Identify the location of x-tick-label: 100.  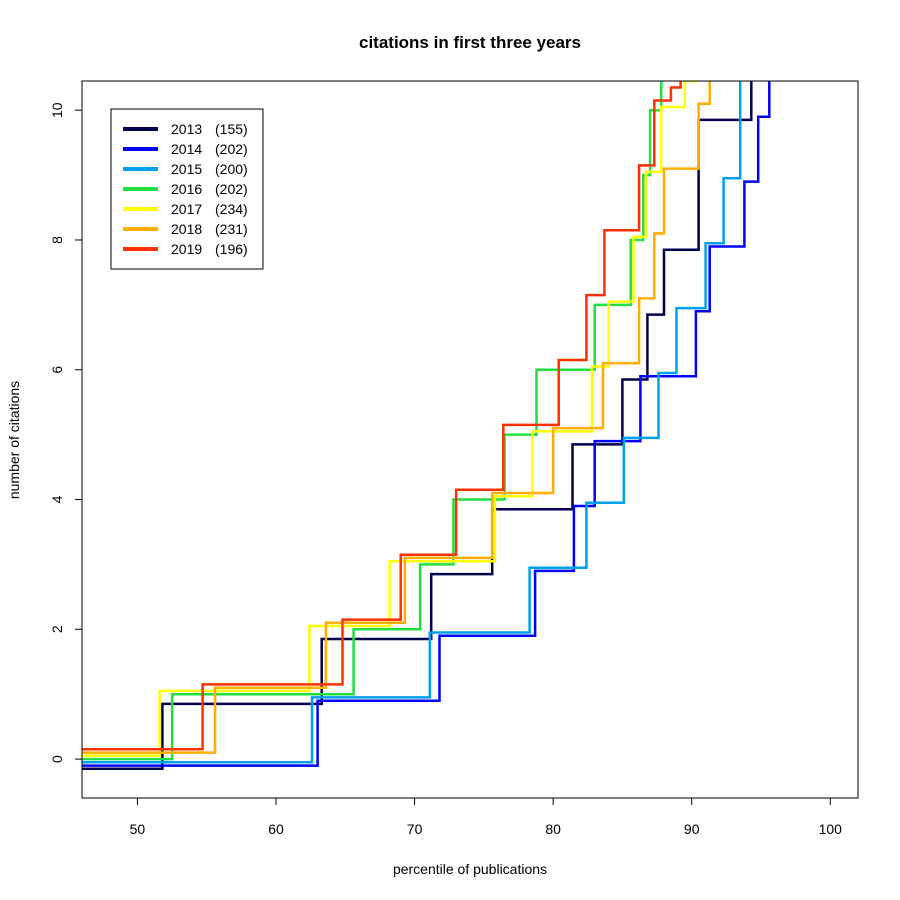
(831, 829).